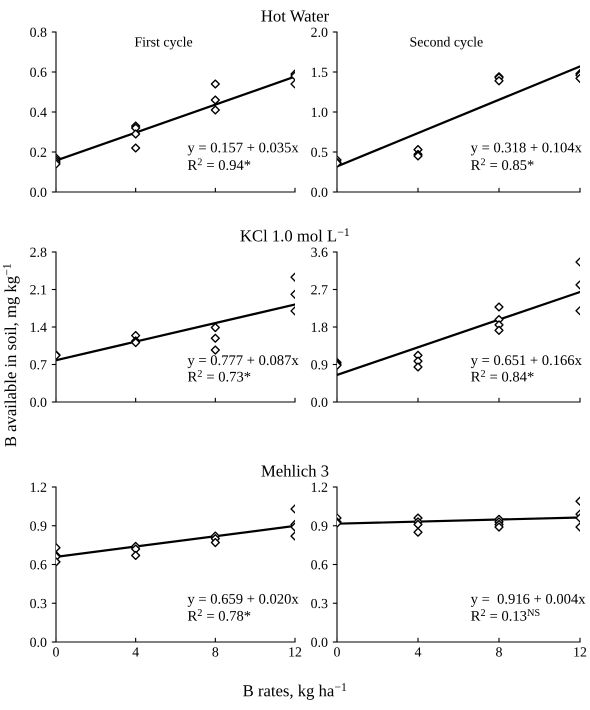 This screenshot has width=590, height=710. What do you see at coordinates (38, 153) in the screenshot?
I see `y-tick-label: 0.2` at bounding box center [38, 153].